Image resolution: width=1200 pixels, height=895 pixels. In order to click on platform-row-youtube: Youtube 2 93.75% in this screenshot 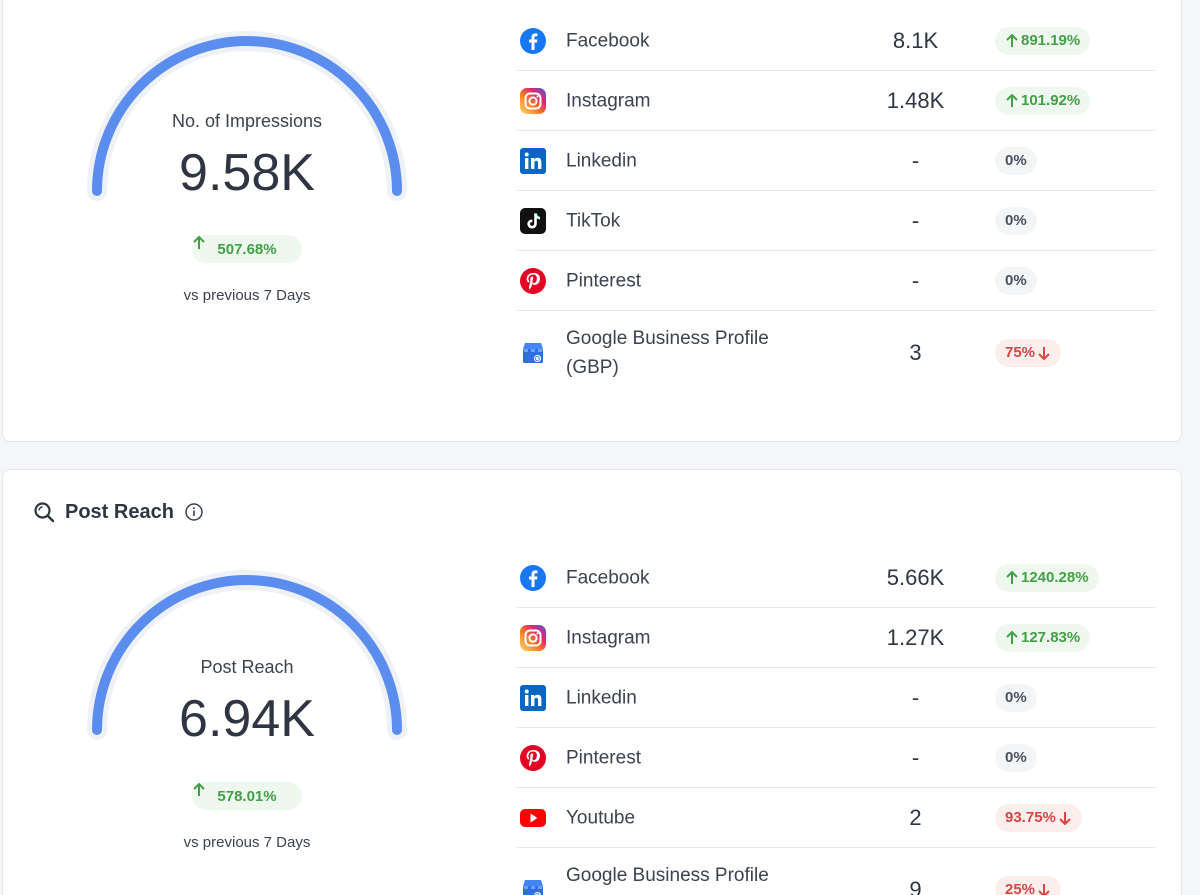, I will do `click(836, 818)`.